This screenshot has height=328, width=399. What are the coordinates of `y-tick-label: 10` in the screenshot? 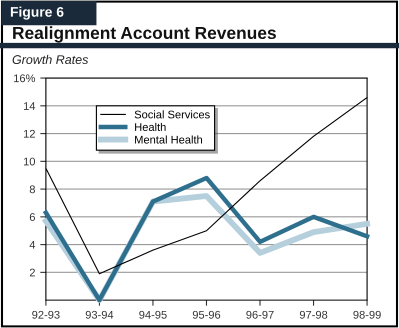 It's located at (30, 162).